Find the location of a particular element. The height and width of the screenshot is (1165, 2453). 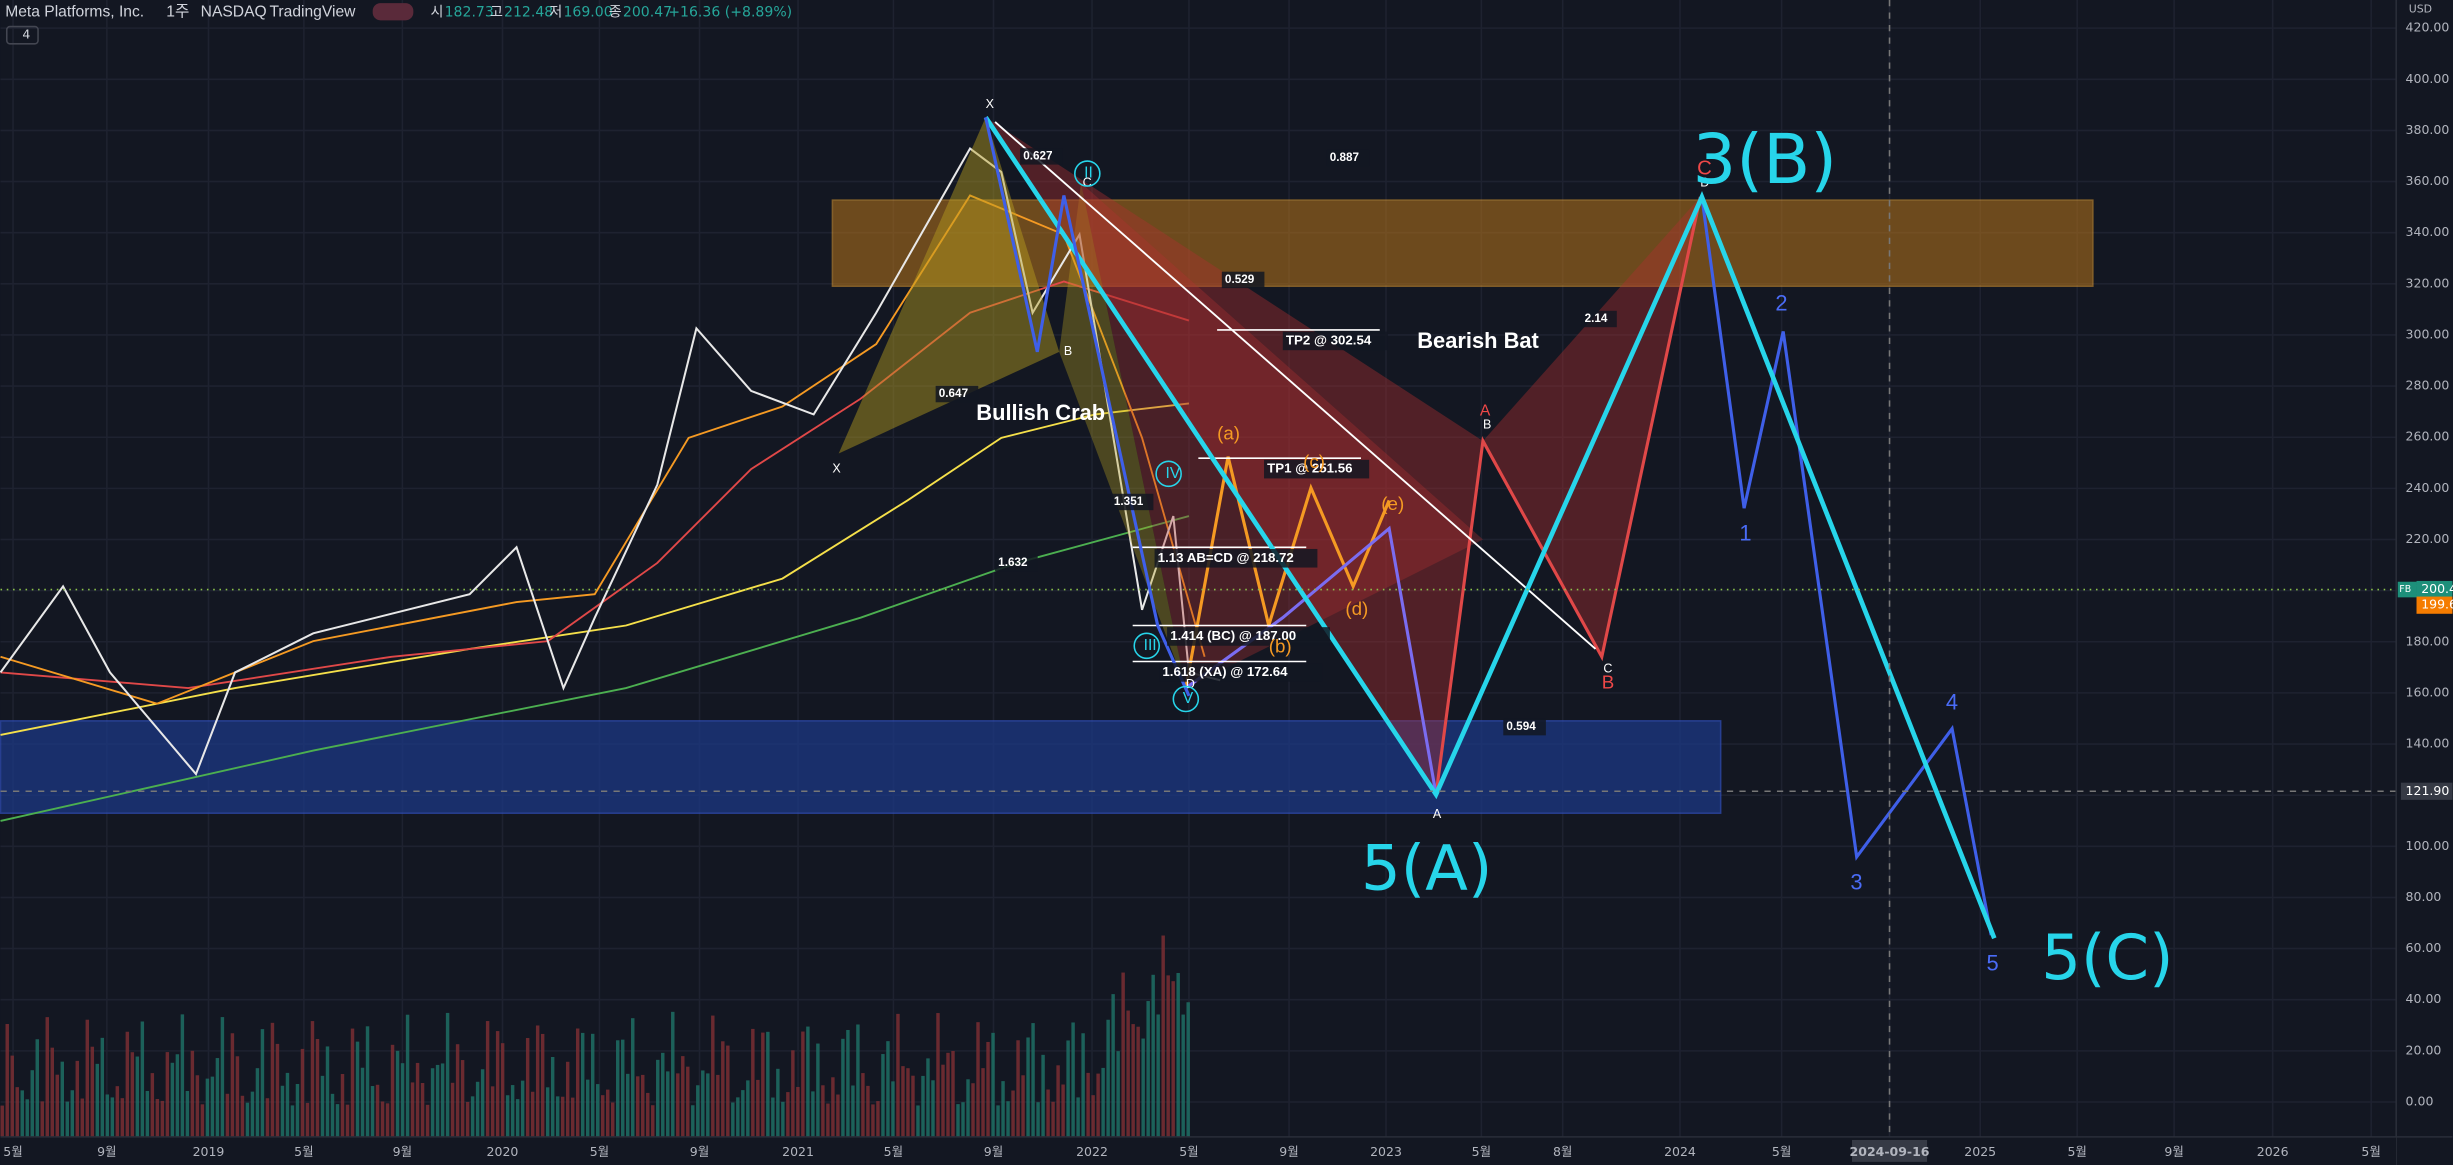

price-label: 280.00 is located at coordinates (2428, 385).